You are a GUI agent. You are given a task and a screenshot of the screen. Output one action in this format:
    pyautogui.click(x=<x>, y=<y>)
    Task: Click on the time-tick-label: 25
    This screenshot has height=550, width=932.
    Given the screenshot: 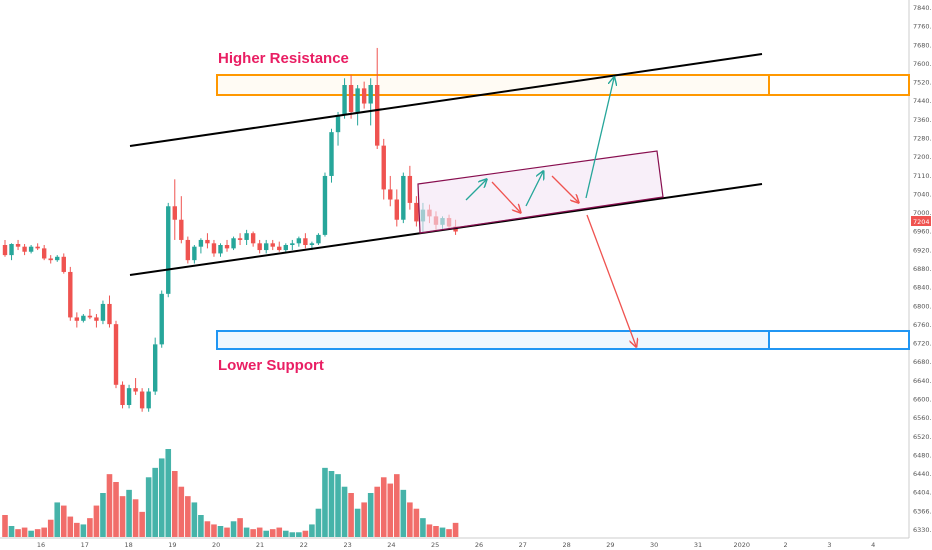 What is the action you would take?
    pyautogui.click(x=435, y=545)
    